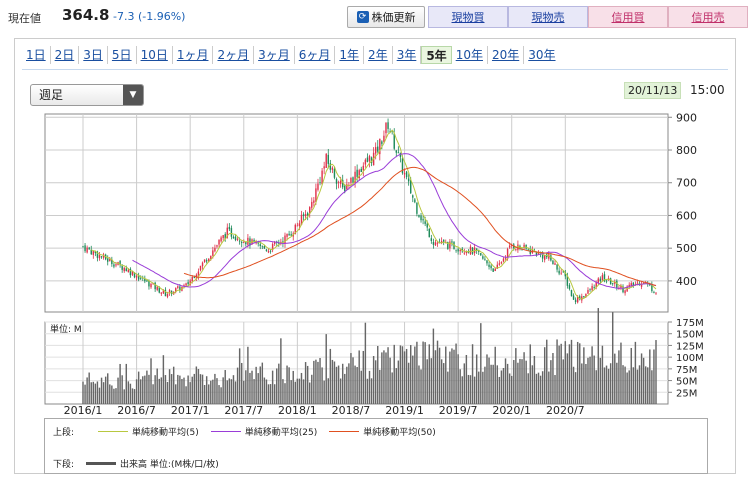 Image resolution: width=749 pixels, height=478 pixels. Describe the element at coordinates (506, 55) in the screenshot. I see `period-tab-14: 20年` at that location.